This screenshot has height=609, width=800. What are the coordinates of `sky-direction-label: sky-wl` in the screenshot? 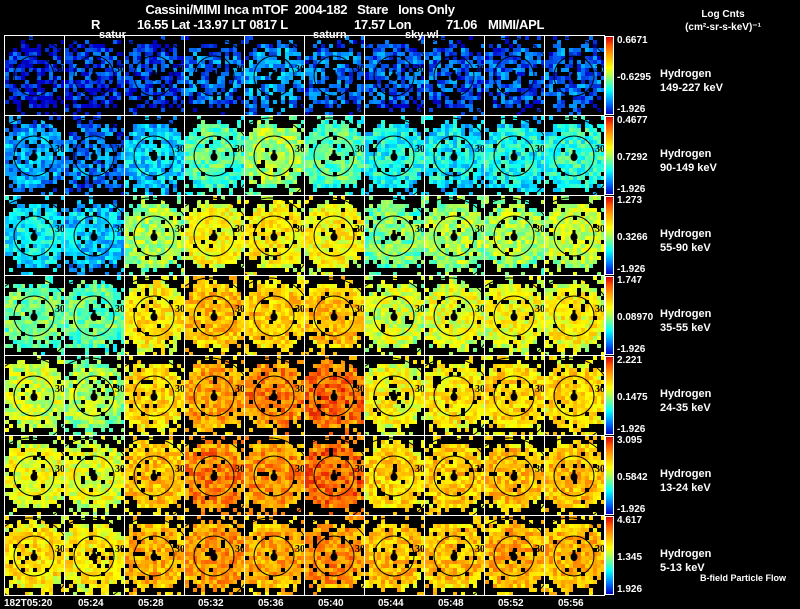 It's located at (422, 35).